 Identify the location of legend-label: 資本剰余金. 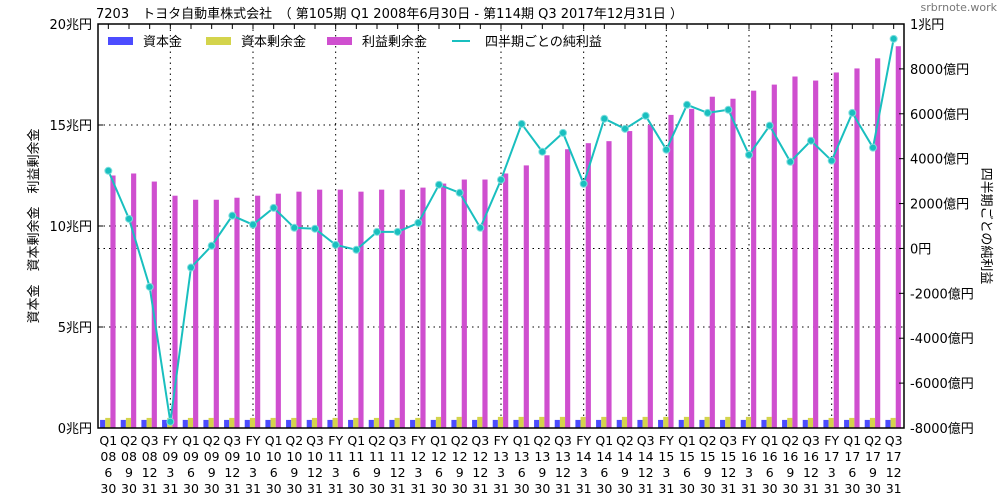
(273, 42).